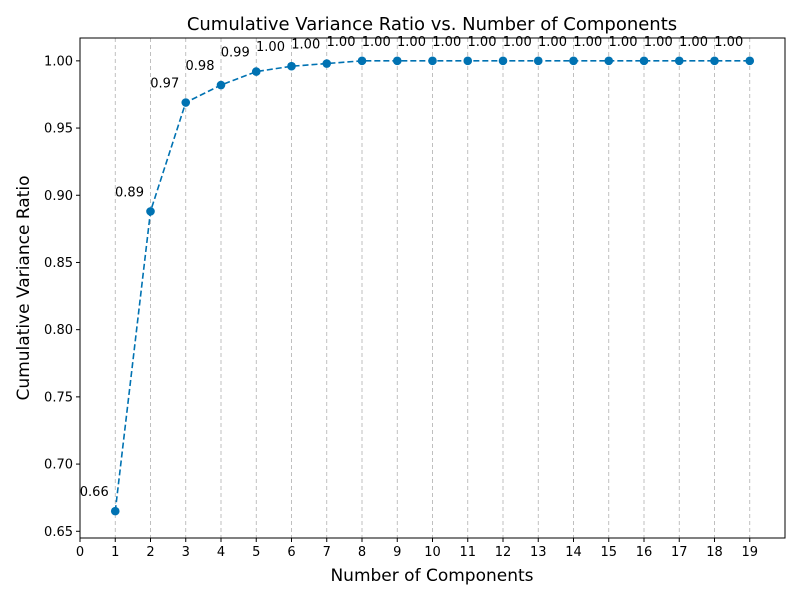 This screenshot has height=600, width=800. Describe the element at coordinates (644, 552) in the screenshot. I see `x-tick-label: 16` at that location.